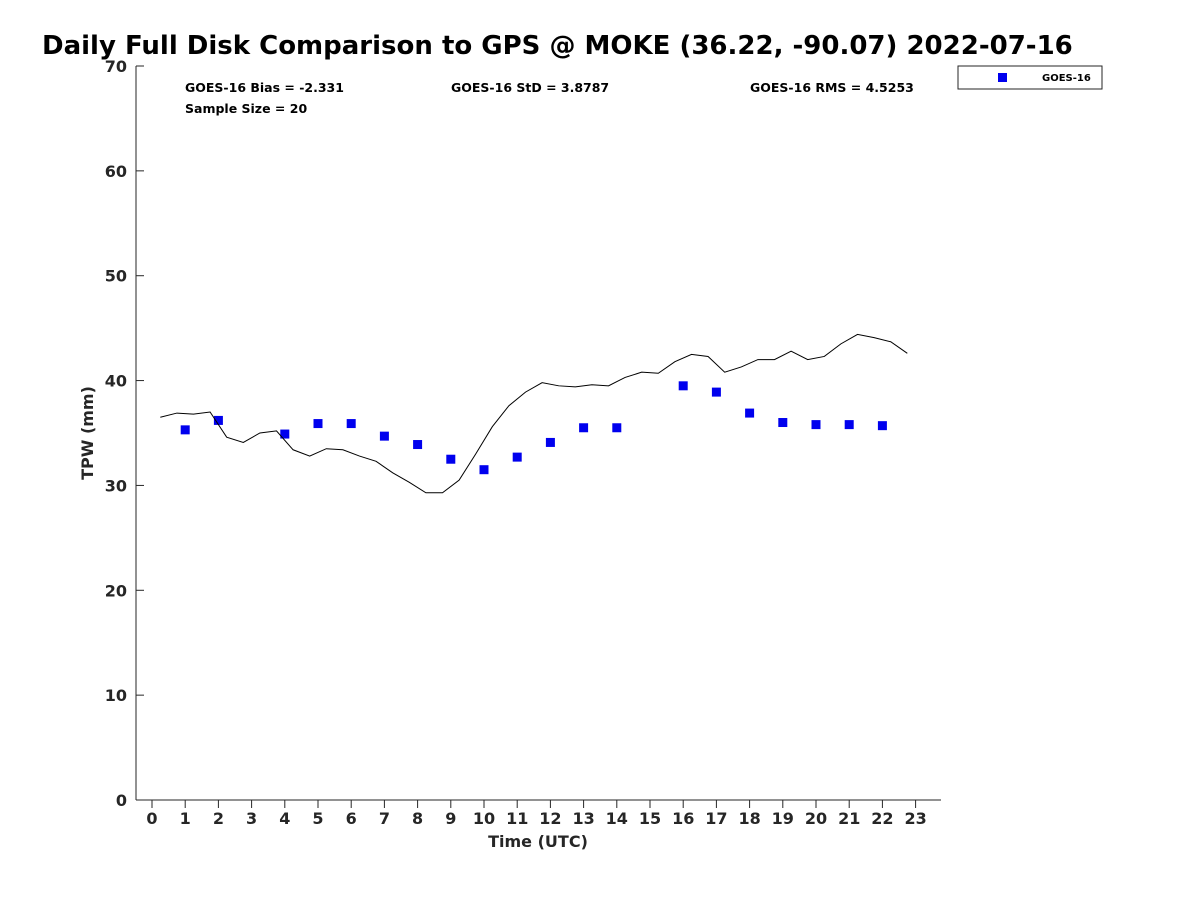 The image size is (1200, 900). What do you see at coordinates (121, 800) in the screenshot?
I see `y-tick-label: 0` at bounding box center [121, 800].